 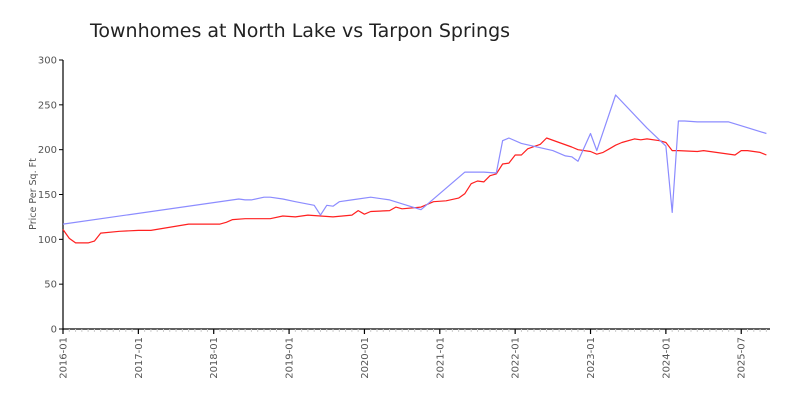 What do you see at coordinates (64, 358) in the screenshot?
I see `x-tick-label: 2016-01` at bounding box center [64, 358].